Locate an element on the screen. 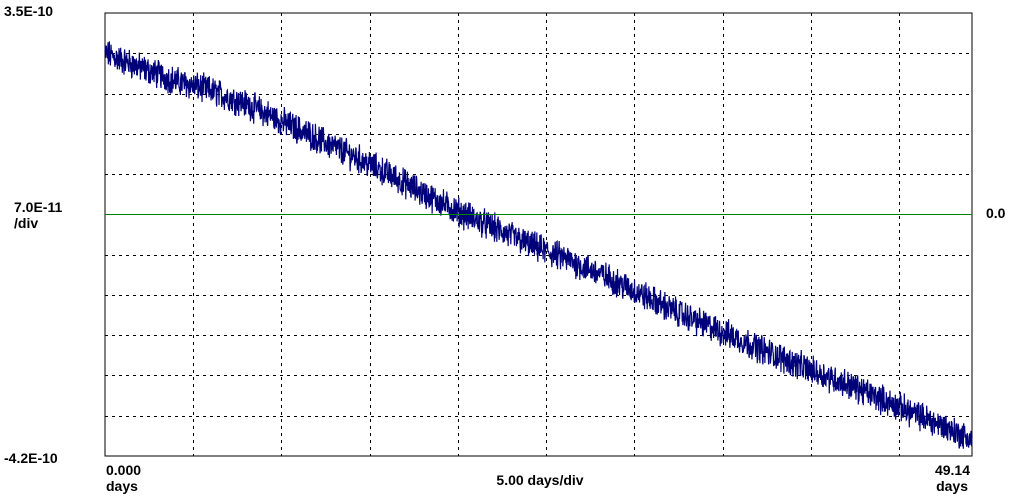 Image resolution: width=1017 pixels, height=501 pixels. y-axis-scale-unit: /div is located at coordinates (26, 223).